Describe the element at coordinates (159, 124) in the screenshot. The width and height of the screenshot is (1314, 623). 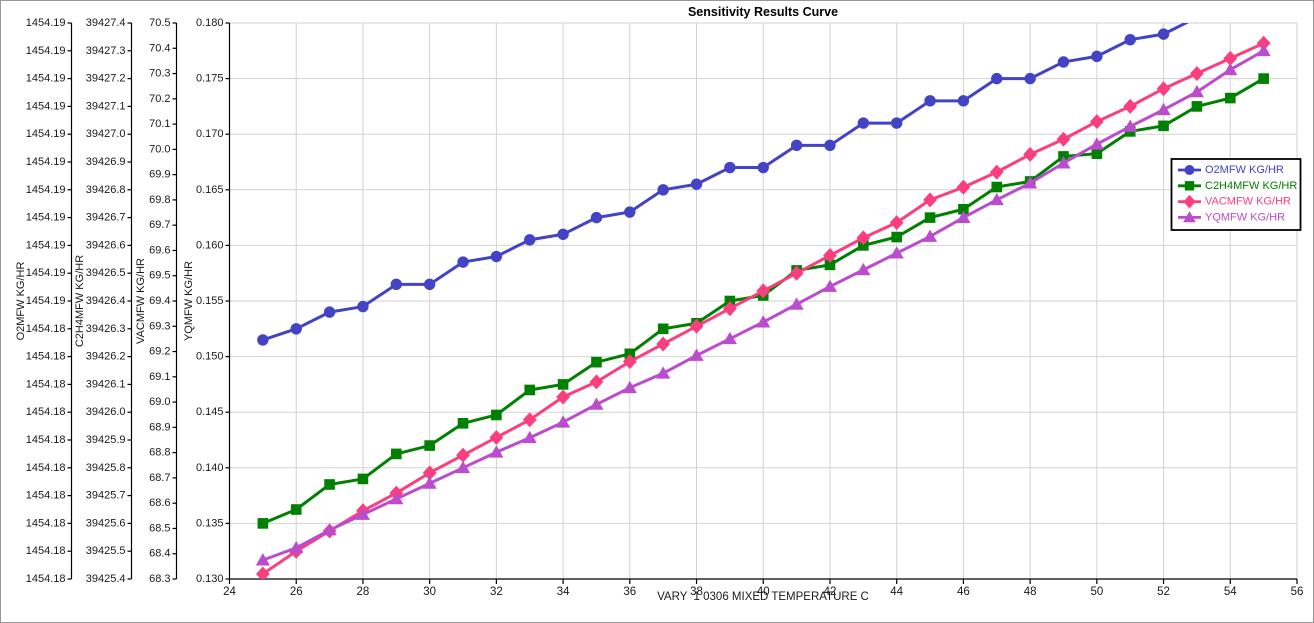
I see `y-tick-label-vacmfw: 70.1` at that location.